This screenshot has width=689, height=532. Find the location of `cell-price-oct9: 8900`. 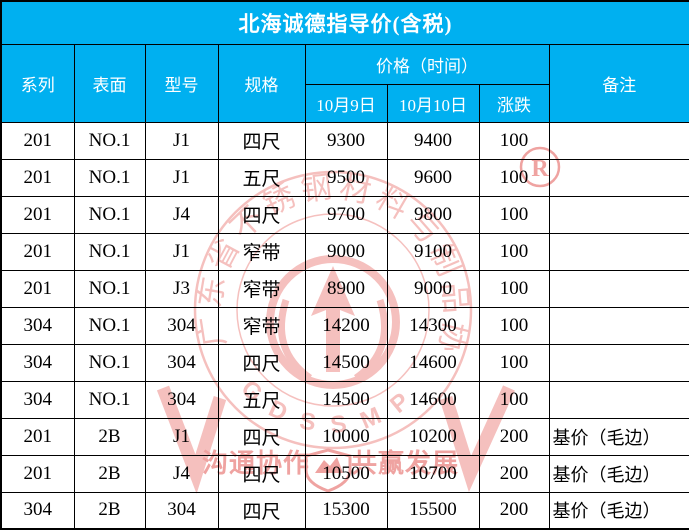

cell-price-oct9: 8900 is located at coordinates (346, 288).